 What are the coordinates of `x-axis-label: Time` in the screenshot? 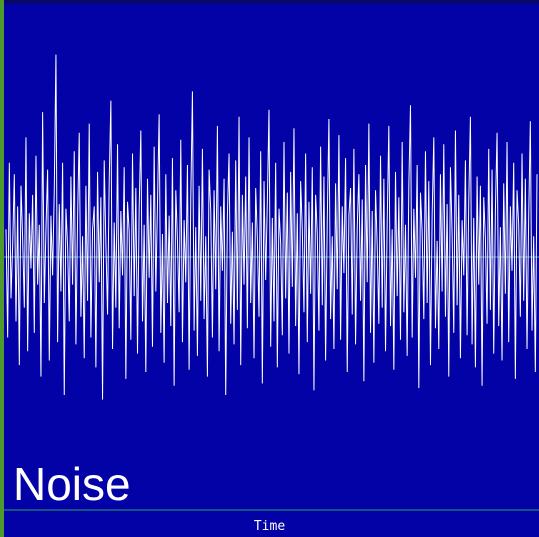 It's located at (269, 526).